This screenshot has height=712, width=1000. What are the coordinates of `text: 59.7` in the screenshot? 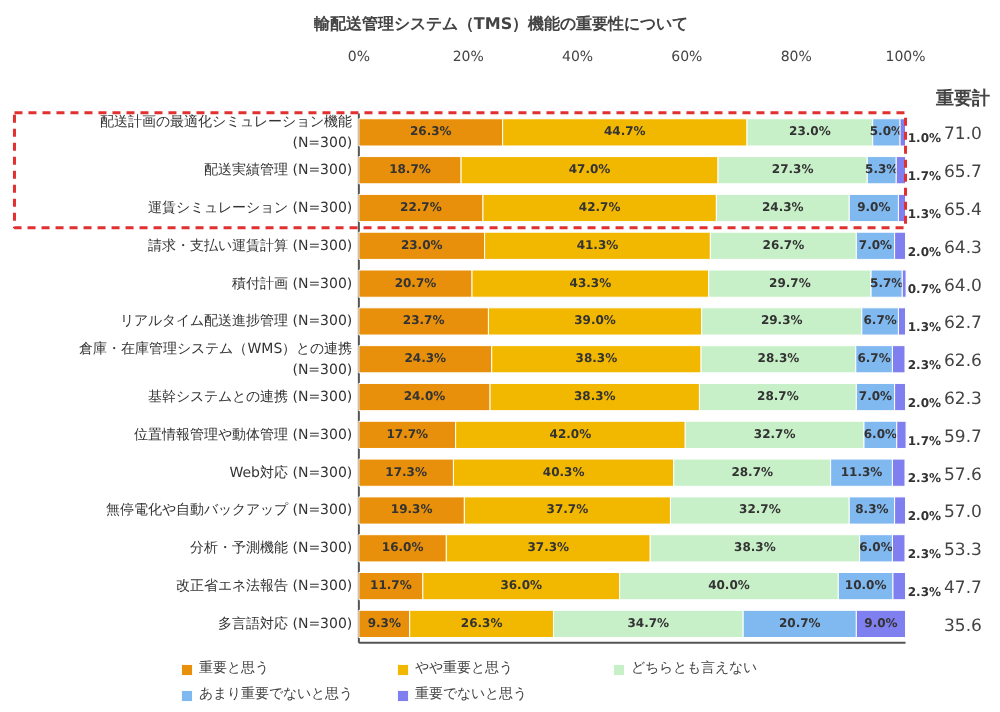 It's located at (963, 437).